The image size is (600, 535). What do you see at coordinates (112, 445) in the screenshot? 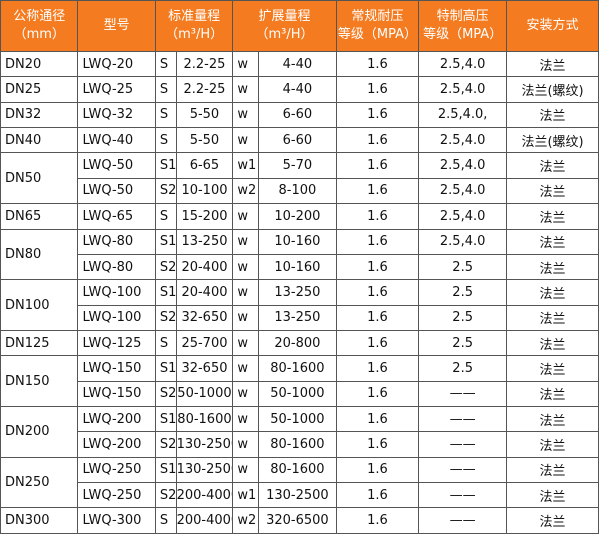
I see `cell-text: LWQ-200` at bounding box center [112, 445].